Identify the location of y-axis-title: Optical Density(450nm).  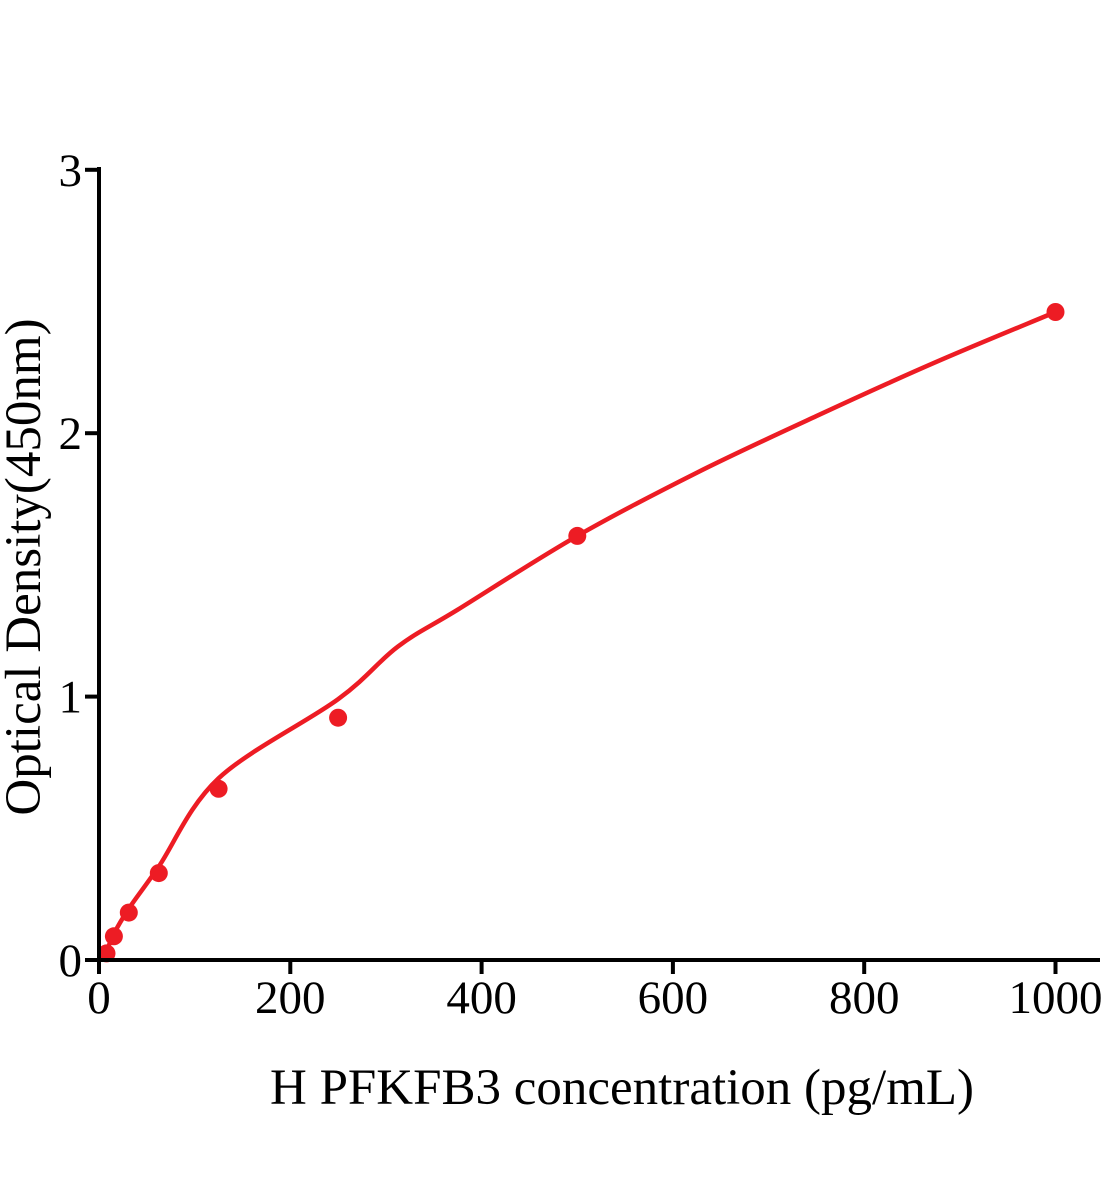
(26, 566).